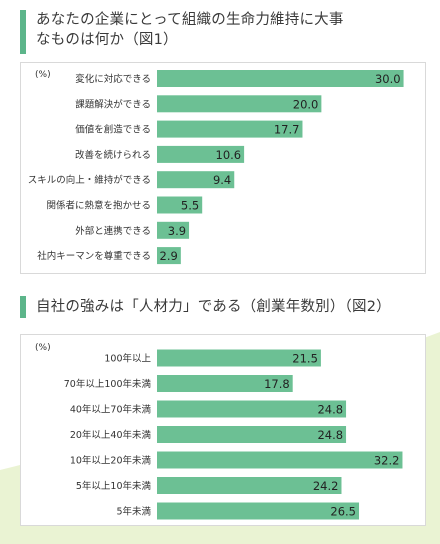 This screenshot has height=544, width=440. What do you see at coordinates (127, 359) in the screenshot?
I see `category-label: 100年以上` at bounding box center [127, 359].